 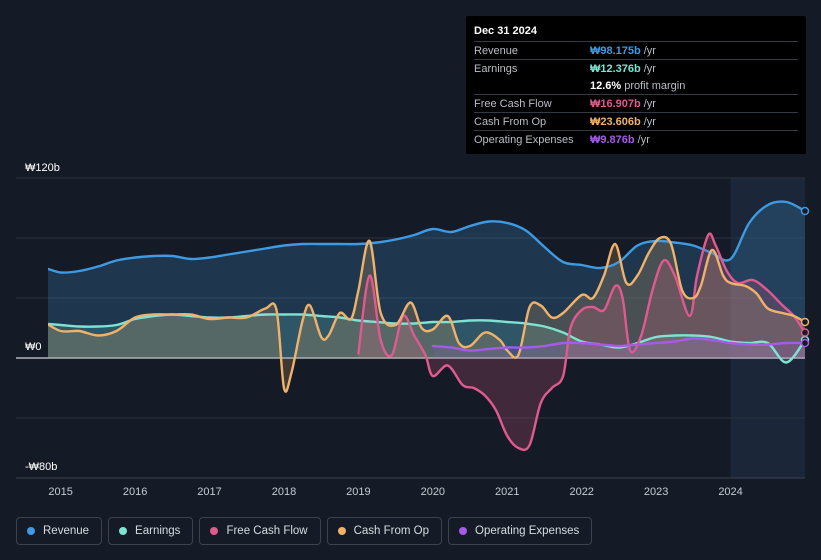 What do you see at coordinates (615, 50) in the screenshot?
I see `tooltip-value: ₩98.175b` at bounding box center [615, 50].